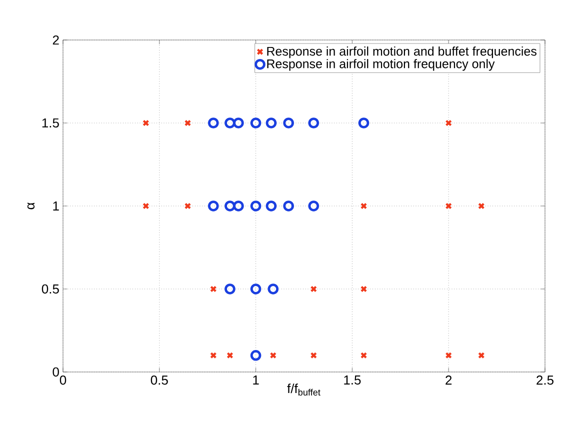 The height and width of the screenshot is (434, 563). What do you see at coordinates (50, 289) in the screenshot?
I see `y-tick-label: 0.5` at bounding box center [50, 289].